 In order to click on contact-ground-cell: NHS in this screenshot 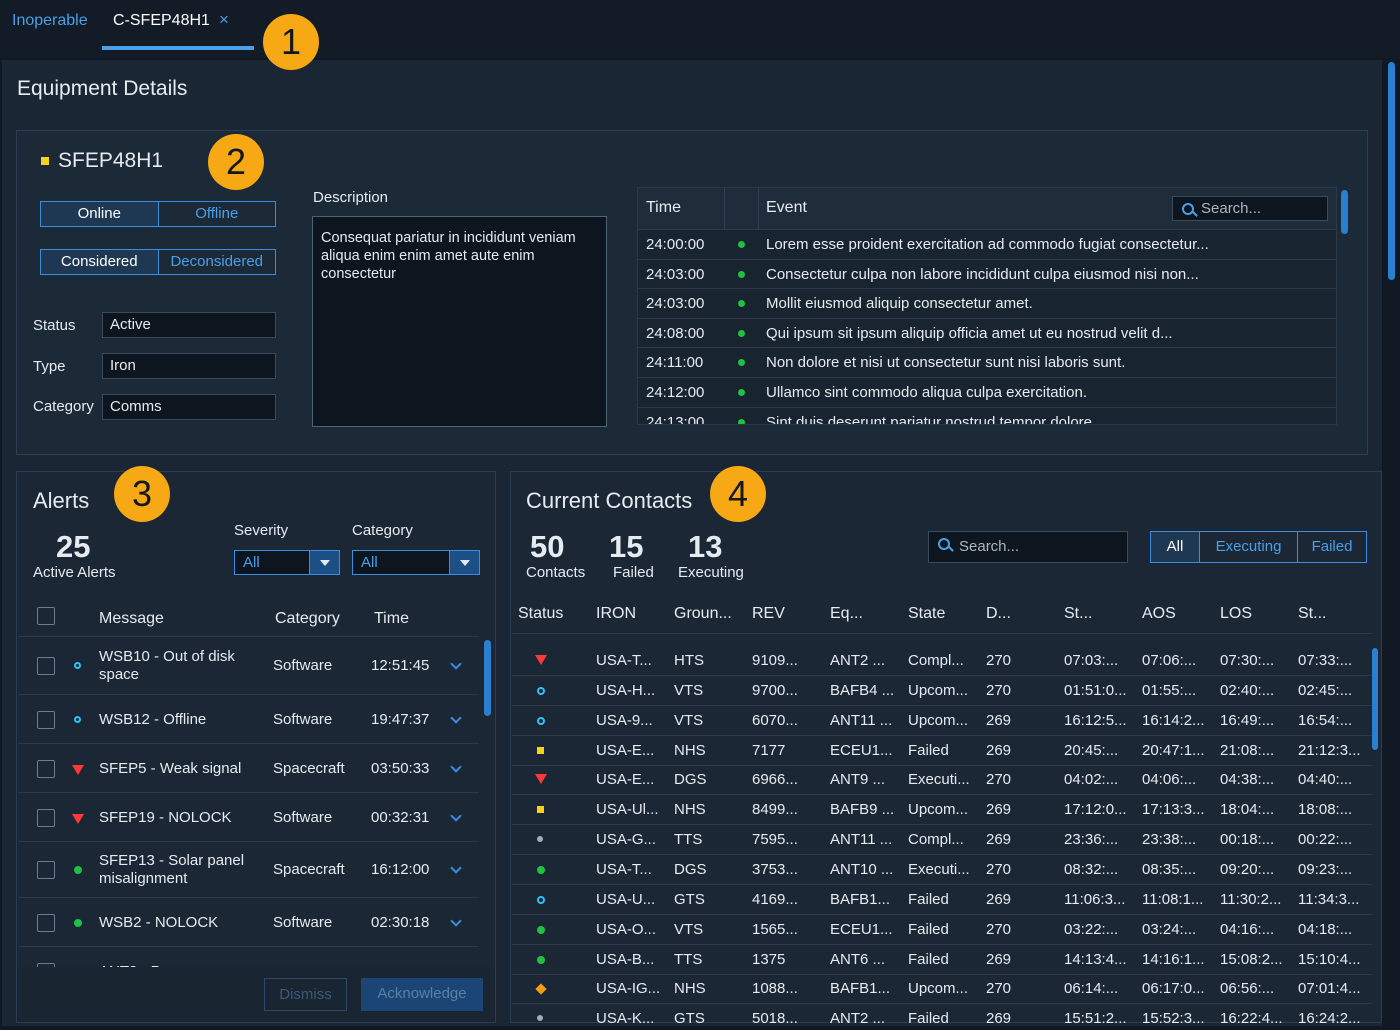, I will do `click(690, 810)`.